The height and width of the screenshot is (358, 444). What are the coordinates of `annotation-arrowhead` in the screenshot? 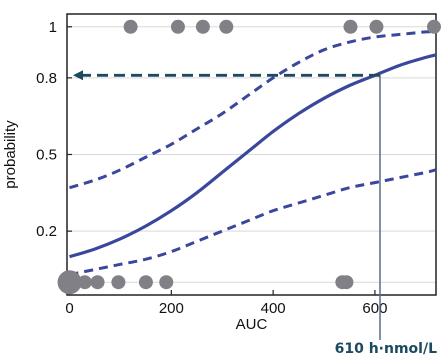 It's located at (78, 75).